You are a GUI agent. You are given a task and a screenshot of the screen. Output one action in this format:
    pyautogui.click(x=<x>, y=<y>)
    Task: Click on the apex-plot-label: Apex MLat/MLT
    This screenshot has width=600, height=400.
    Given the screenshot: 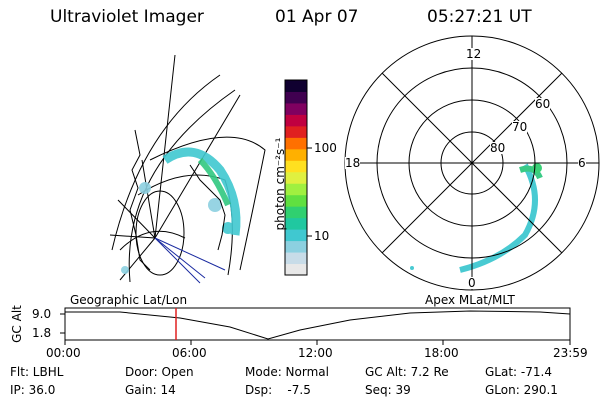 What is the action you would take?
    pyautogui.click(x=470, y=300)
    